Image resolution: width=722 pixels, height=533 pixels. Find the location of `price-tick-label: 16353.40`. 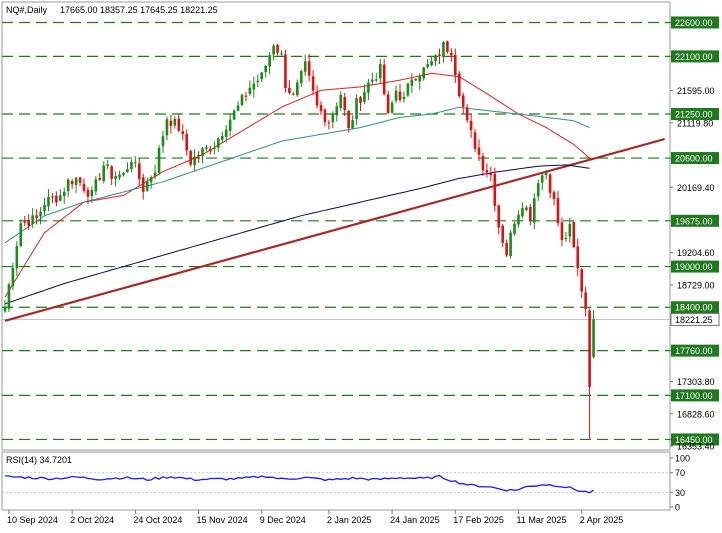

price-tick-label: 16353.40 is located at coordinates (696, 447).